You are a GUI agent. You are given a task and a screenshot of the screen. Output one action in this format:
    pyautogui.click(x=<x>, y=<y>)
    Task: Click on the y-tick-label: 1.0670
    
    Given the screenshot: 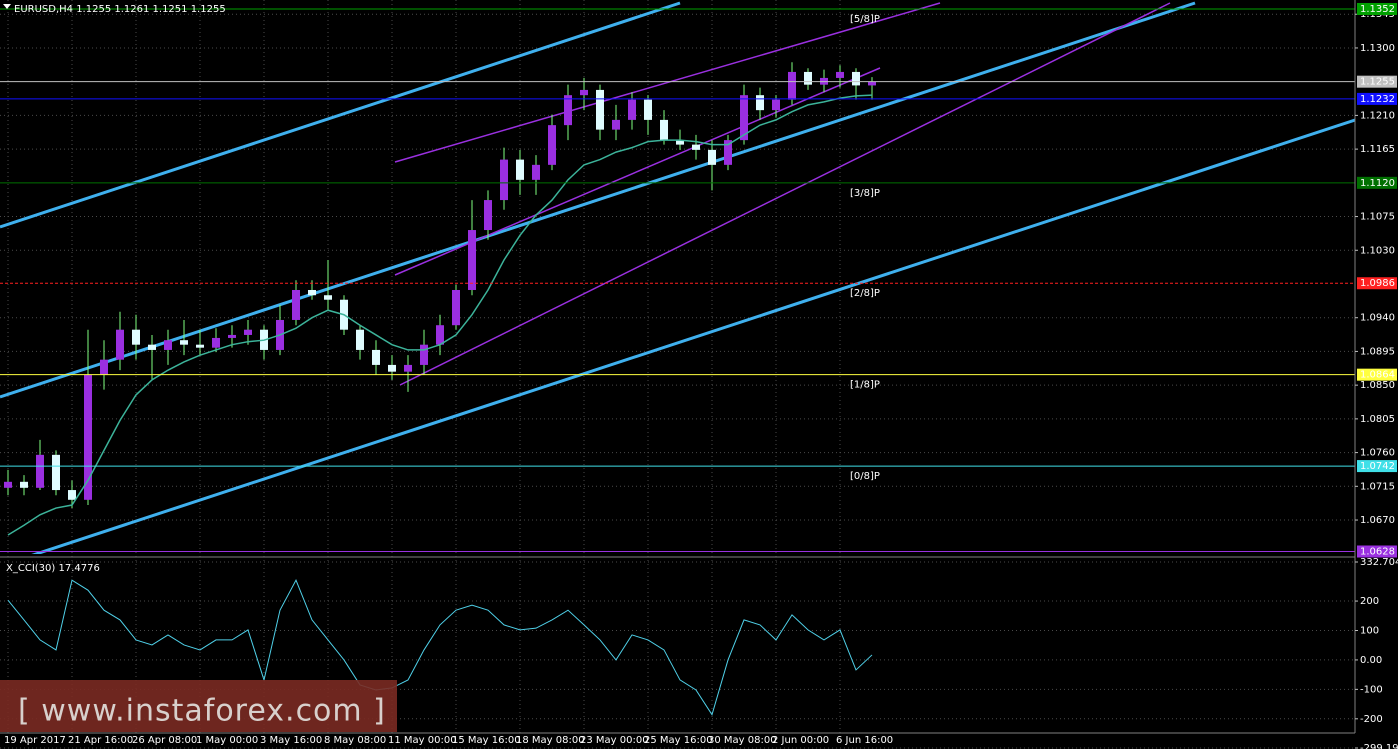 What is the action you would take?
    pyautogui.click(x=1377, y=520)
    